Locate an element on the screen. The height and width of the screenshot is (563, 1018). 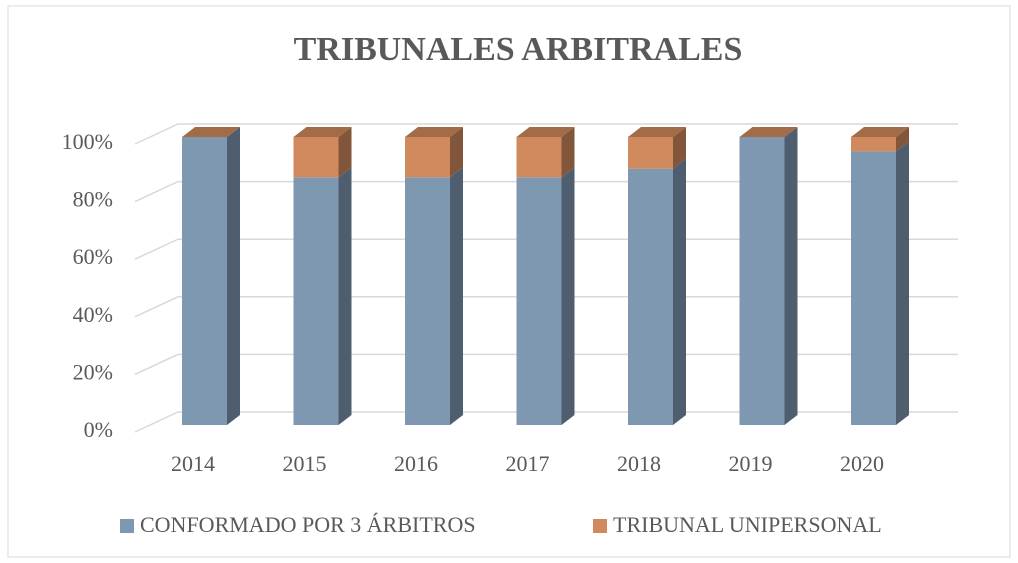
x-tick-label: 2018 is located at coordinates (639, 463).